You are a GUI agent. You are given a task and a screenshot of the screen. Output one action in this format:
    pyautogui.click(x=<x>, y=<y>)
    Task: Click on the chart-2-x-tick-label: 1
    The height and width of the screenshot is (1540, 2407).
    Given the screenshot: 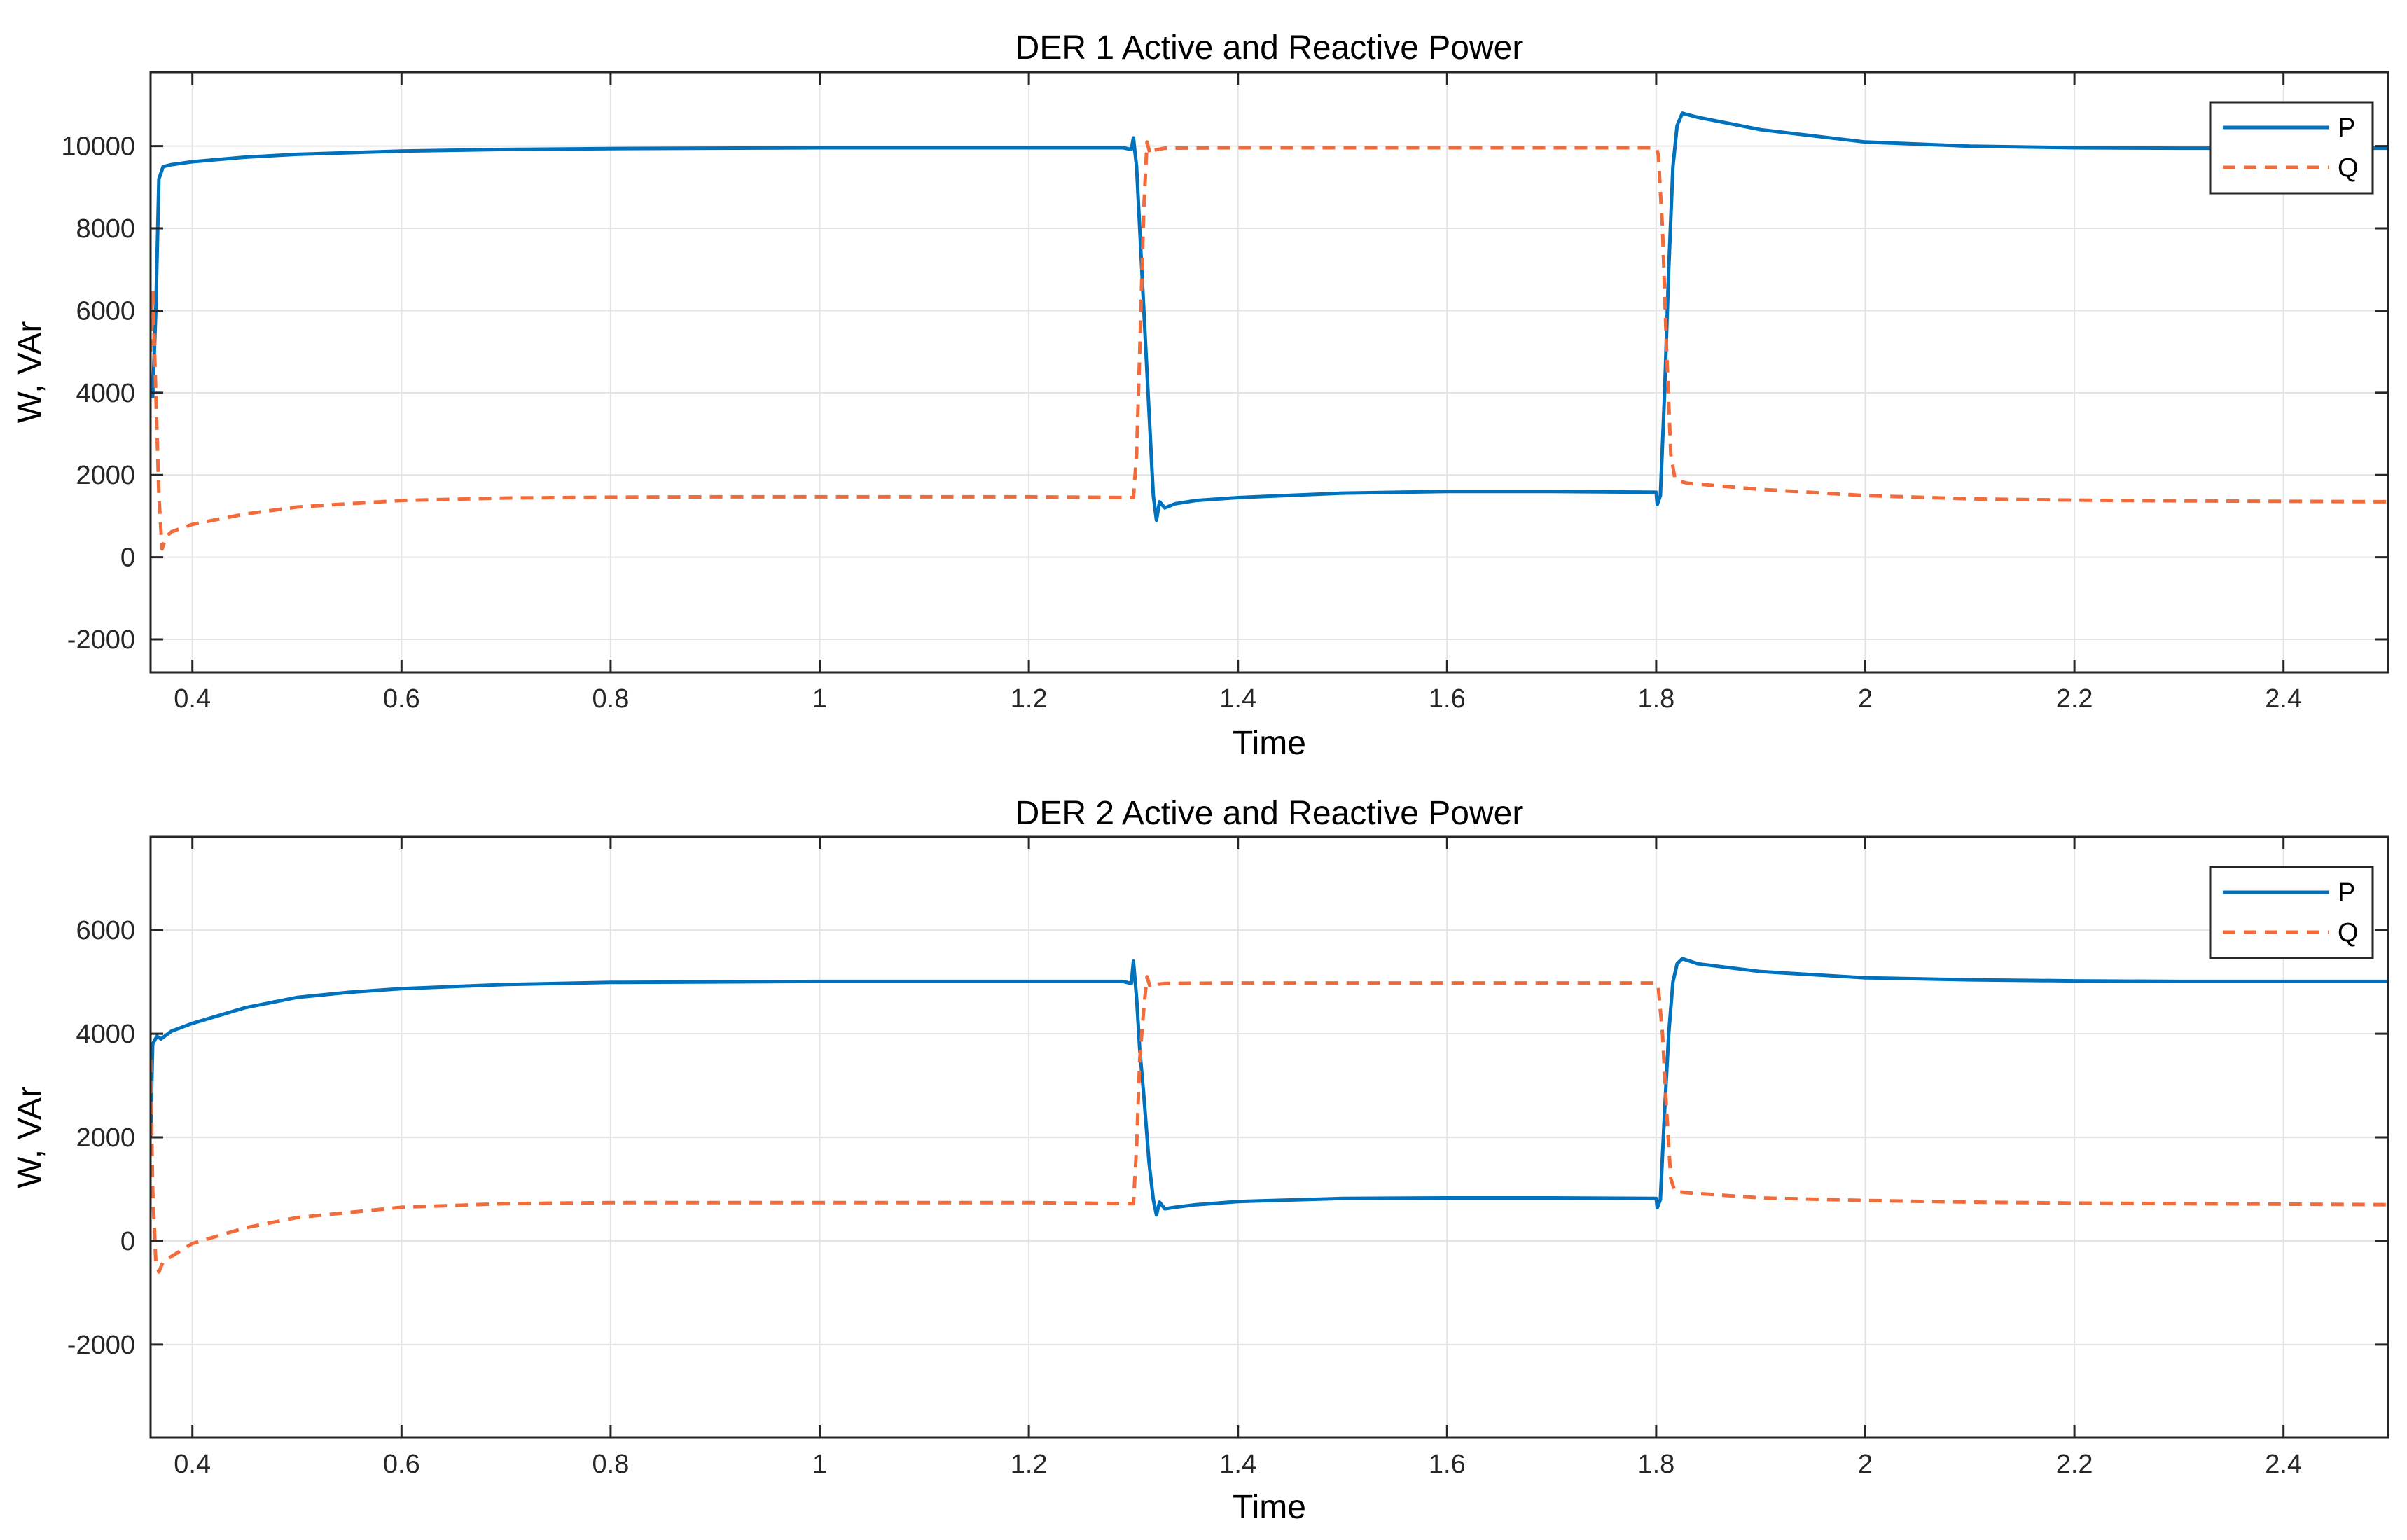 What is the action you would take?
    pyautogui.click(x=819, y=1464)
    